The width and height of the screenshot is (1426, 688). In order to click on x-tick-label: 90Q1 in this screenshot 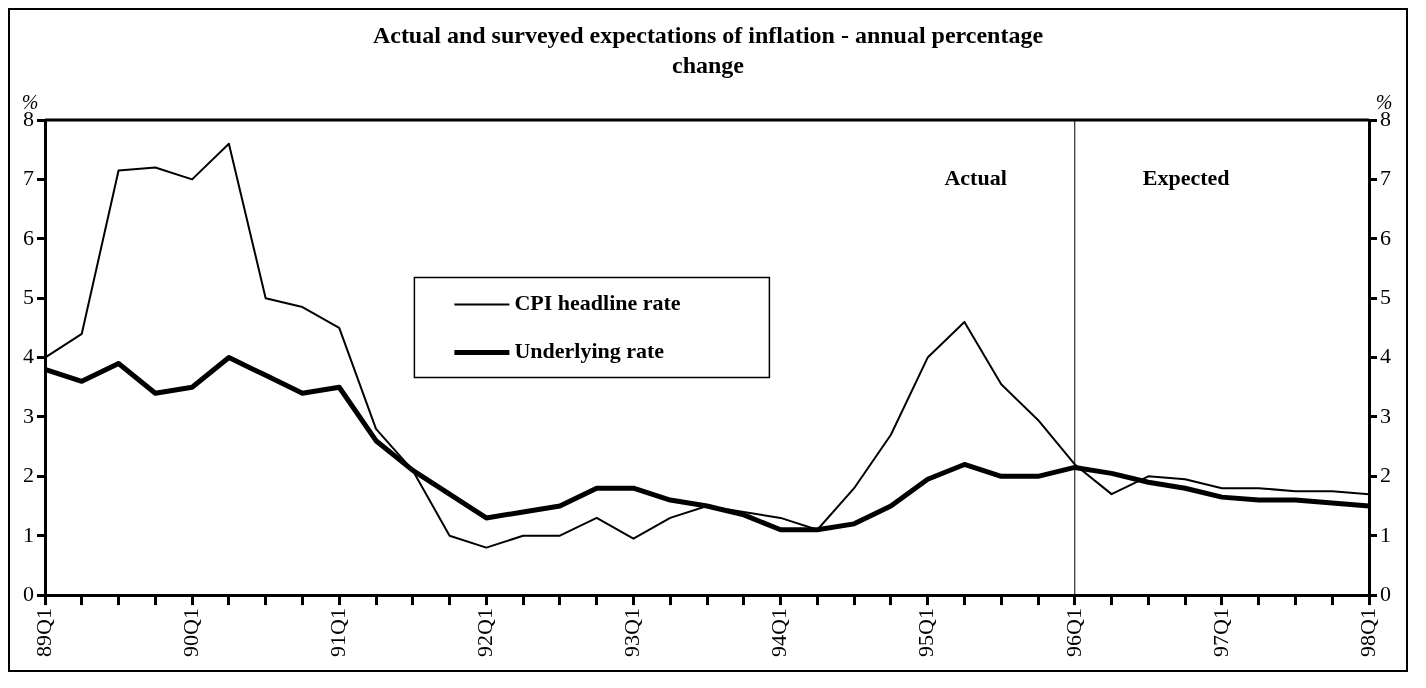, I will do `click(190, 632)`.